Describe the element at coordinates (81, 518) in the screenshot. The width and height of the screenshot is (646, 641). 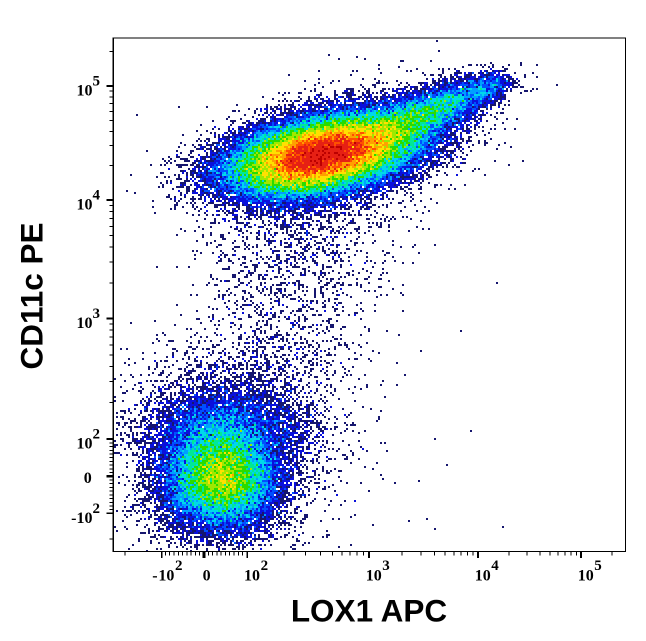
I see `svg-text: -10` at that location.